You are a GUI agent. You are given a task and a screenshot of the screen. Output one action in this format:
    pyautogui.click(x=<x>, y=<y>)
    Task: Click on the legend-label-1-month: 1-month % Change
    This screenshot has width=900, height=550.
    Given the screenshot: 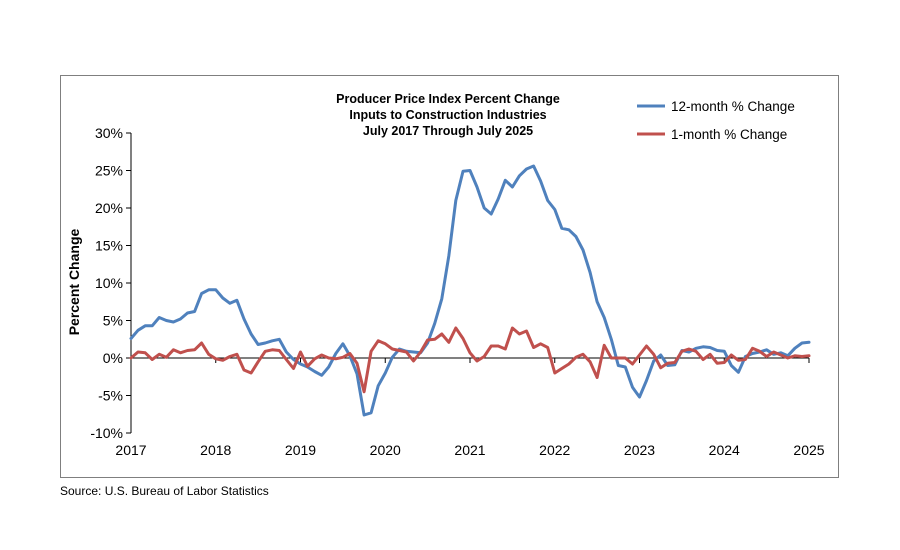 What is the action you would take?
    pyautogui.click(x=729, y=134)
    